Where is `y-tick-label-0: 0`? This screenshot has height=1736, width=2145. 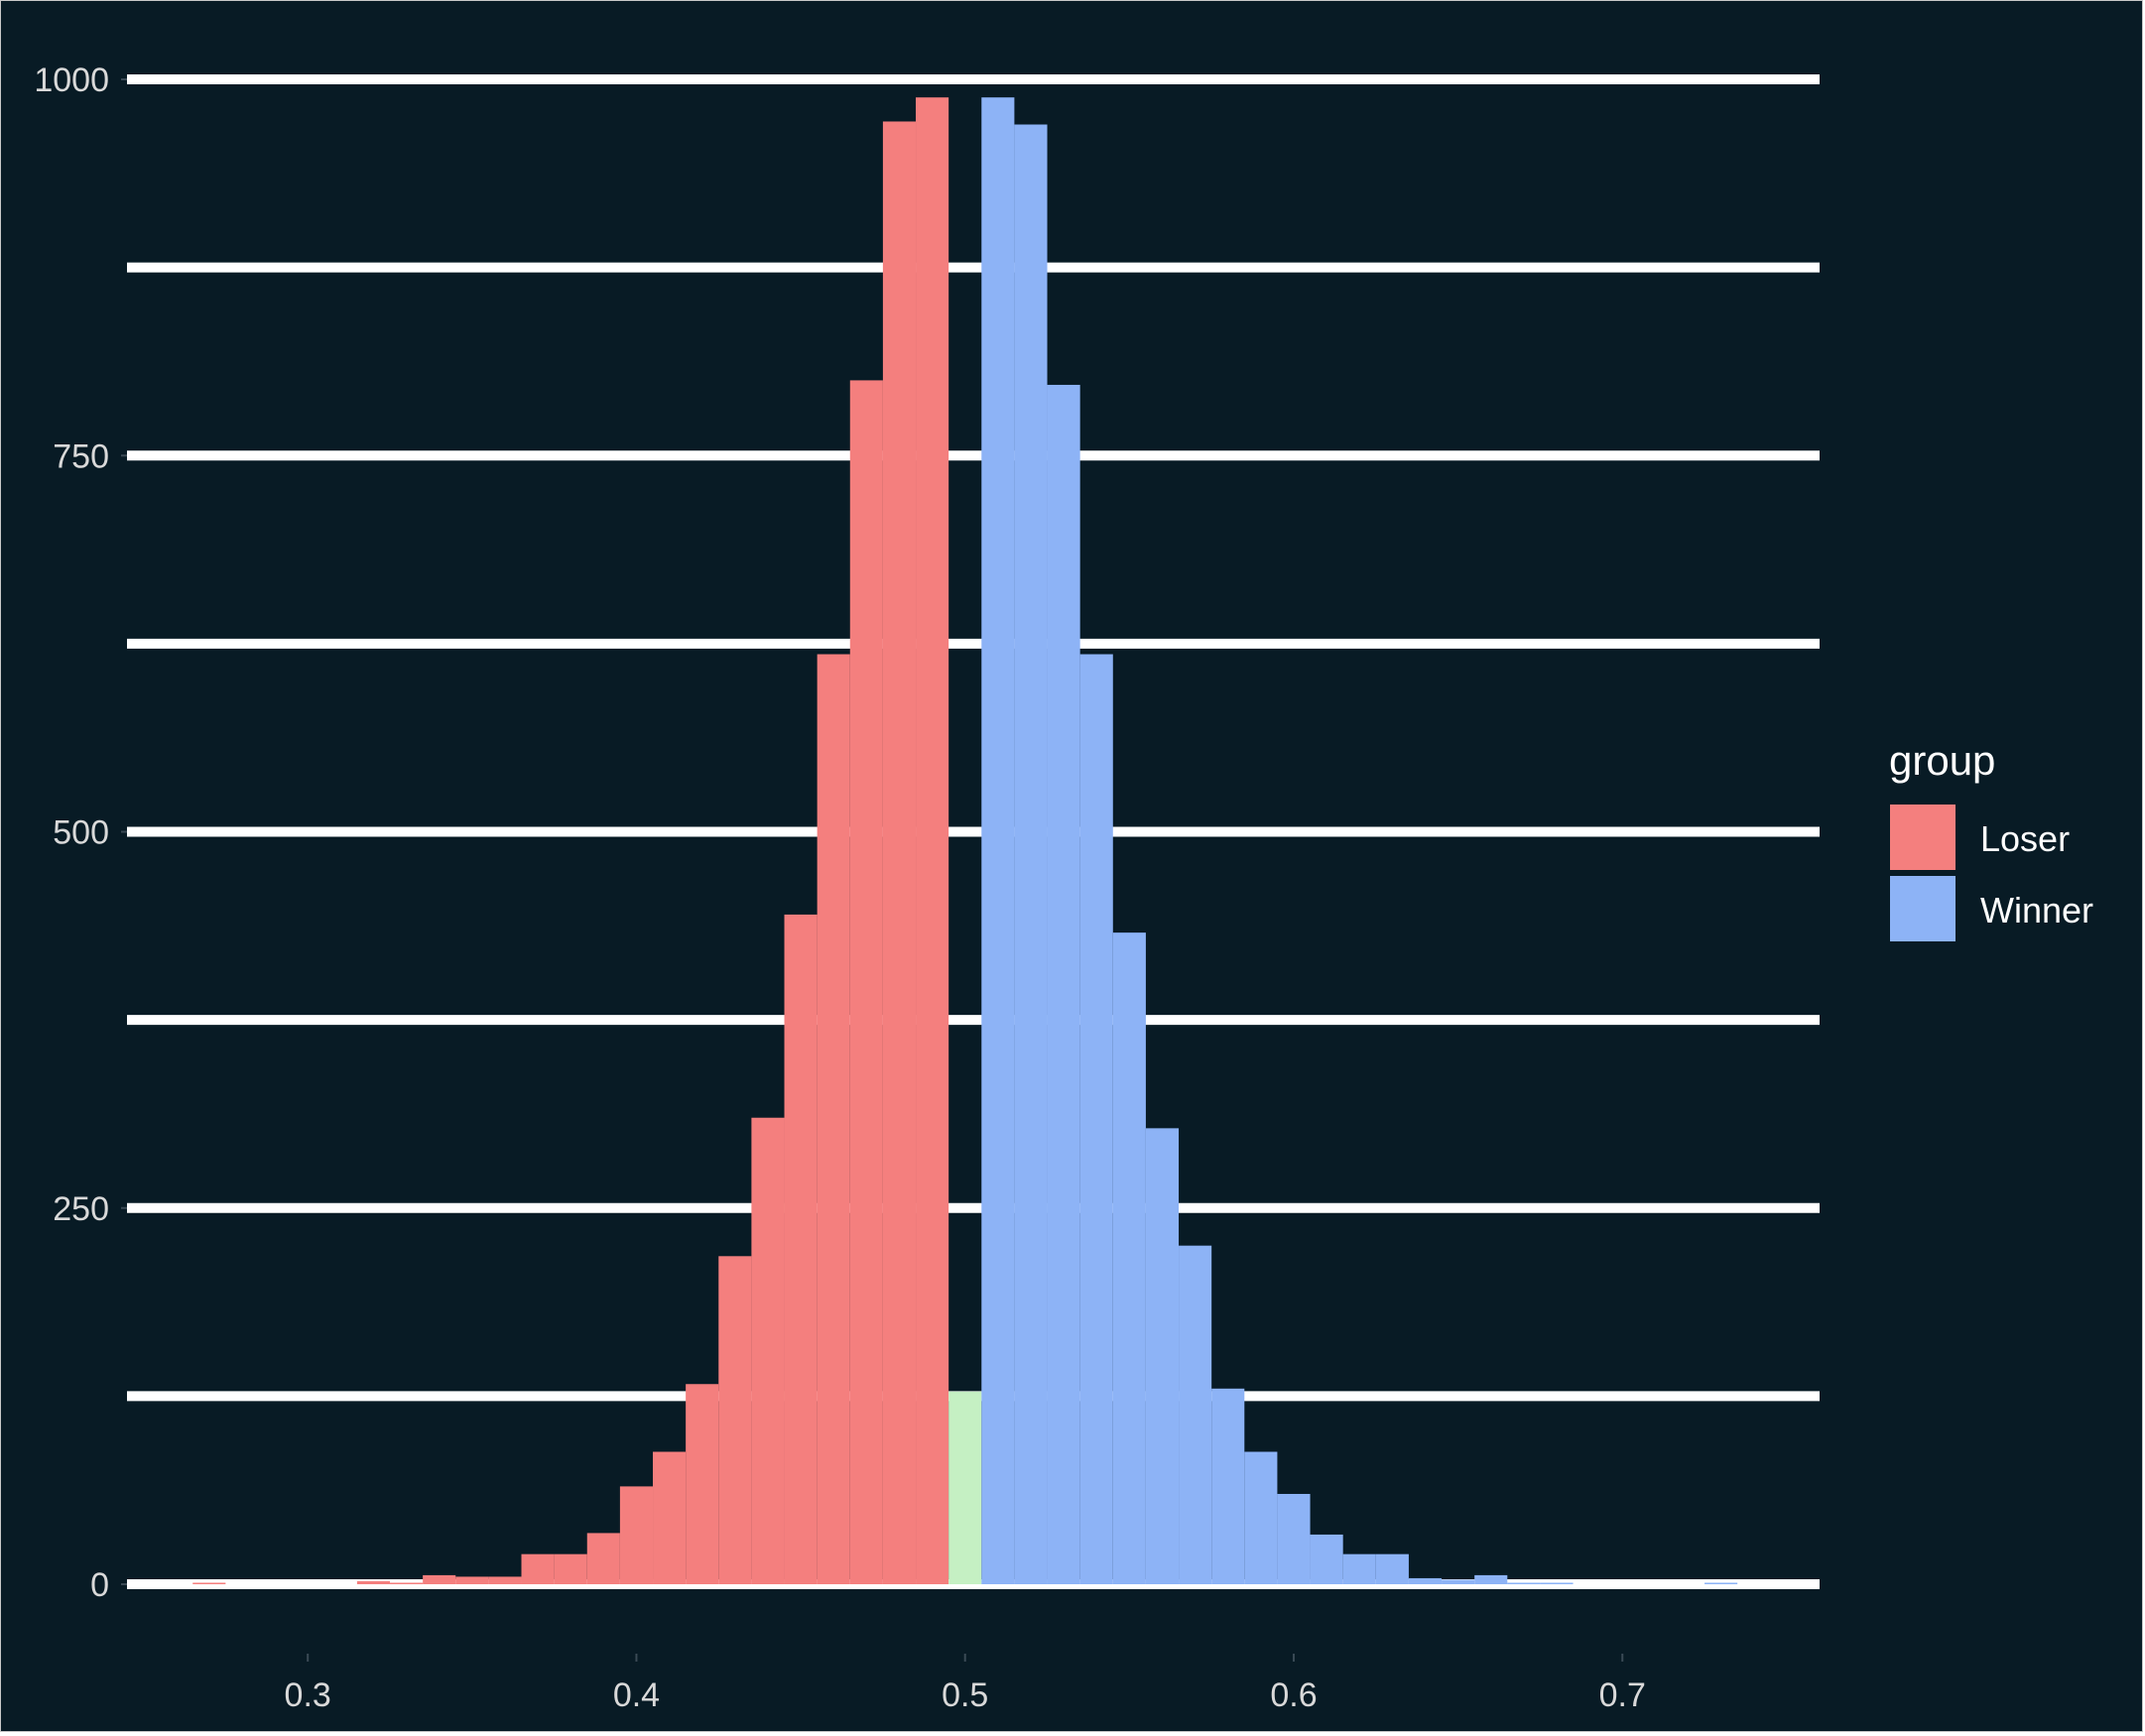 y-tick-label-0: 0 is located at coordinates (99, 1585).